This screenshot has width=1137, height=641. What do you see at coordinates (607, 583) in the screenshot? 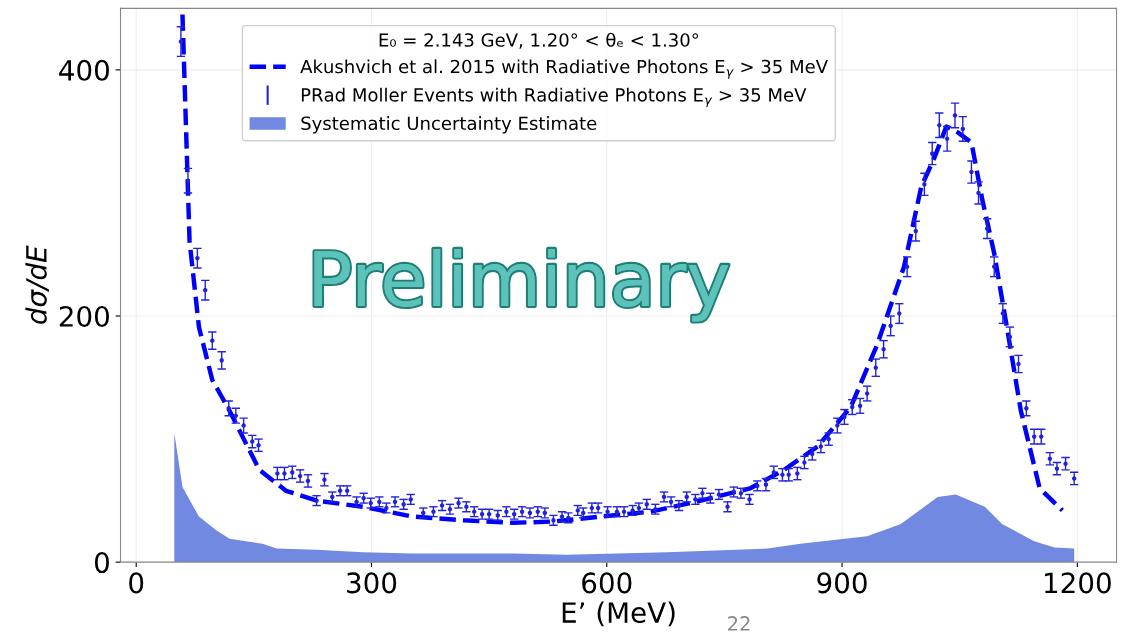
I see `x-tick-label: 600` at bounding box center [607, 583].